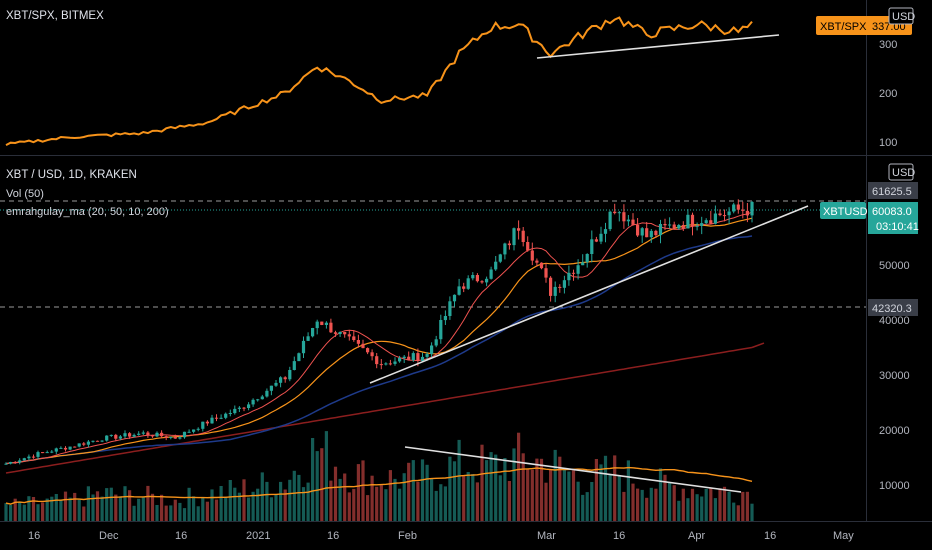 The width and height of the screenshot is (932, 550). I want to click on price-tag-box, so click(893, 218).